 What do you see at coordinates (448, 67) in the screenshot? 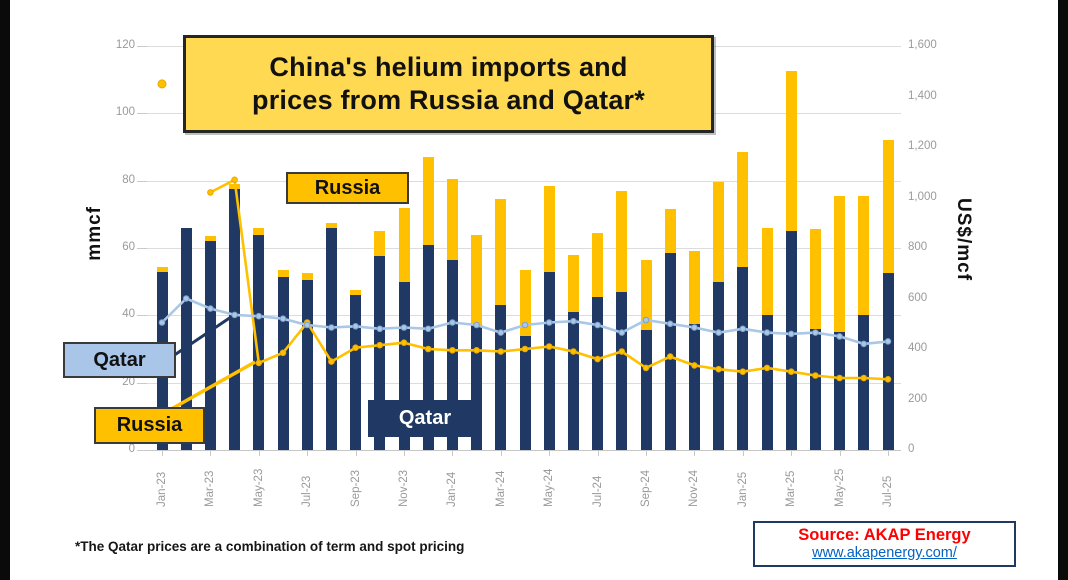
I see `chart-title-line-1: China's helium imports and` at bounding box center [448, 67].